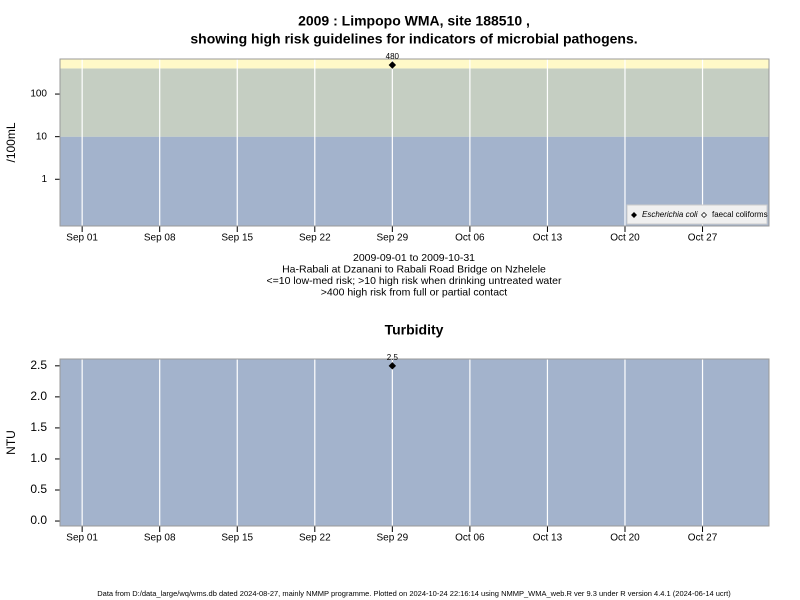  I want to click on y-tick-label: 1, so click(44, 179).